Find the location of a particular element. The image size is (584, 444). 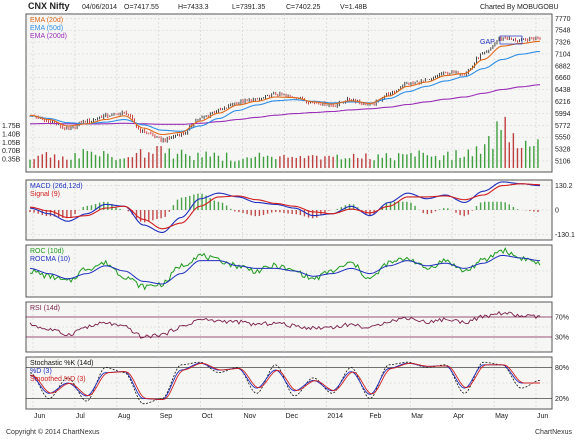

x-tick-label: 2014 is located at coordinates (335, 416).